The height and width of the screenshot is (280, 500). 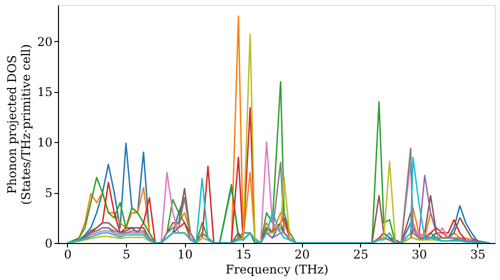 I want to click on y-axis-title: Phonon projected DOS (States/THz·primitive cell), so click(x=19, y=124).